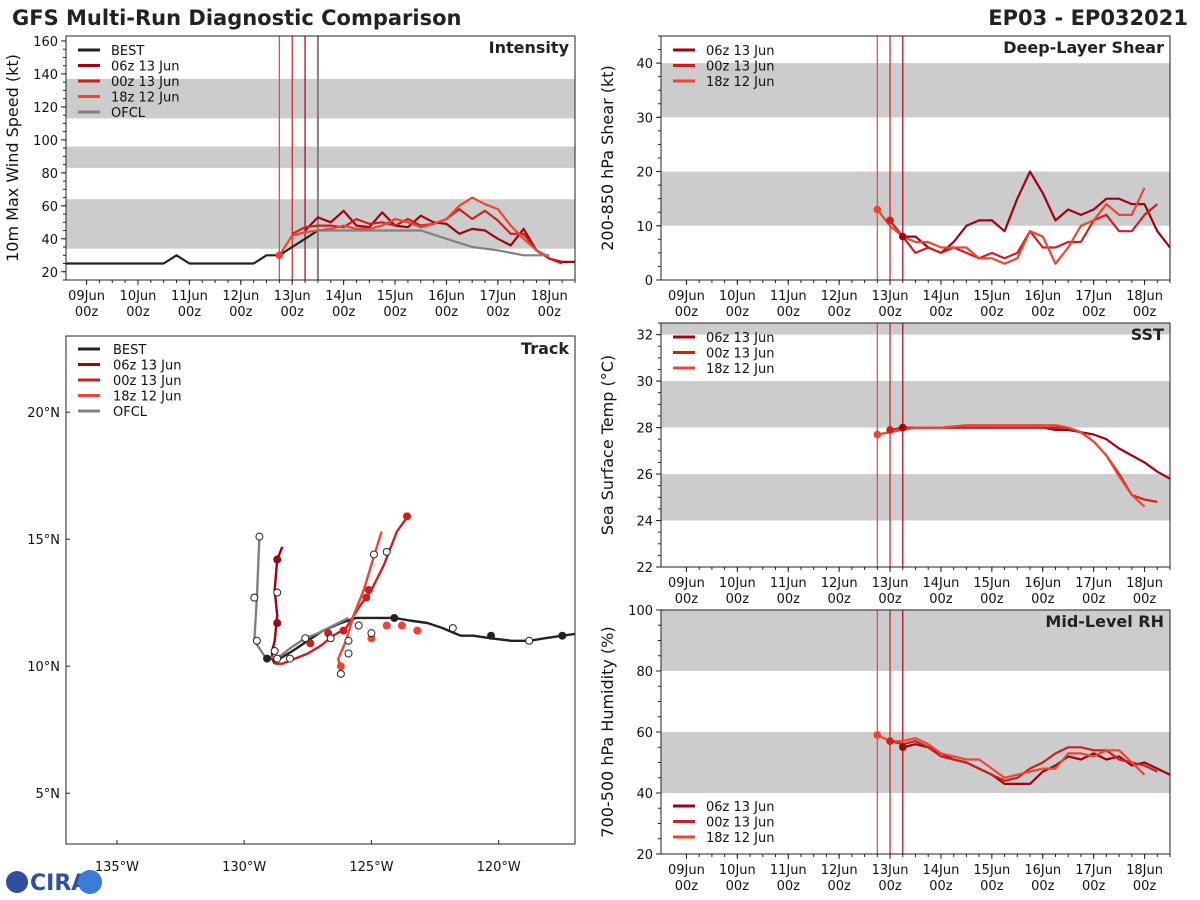  I want to click on intensity-xtick-label-day: 16Jun, so click(446, 296).